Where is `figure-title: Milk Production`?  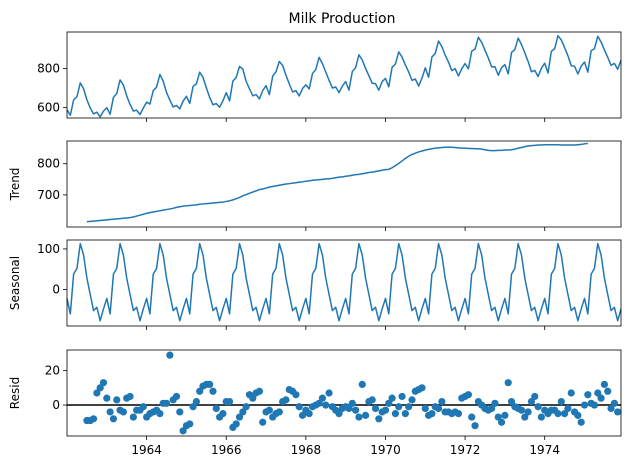 figure-title: Milk Production is located at coordinates (342, 19).